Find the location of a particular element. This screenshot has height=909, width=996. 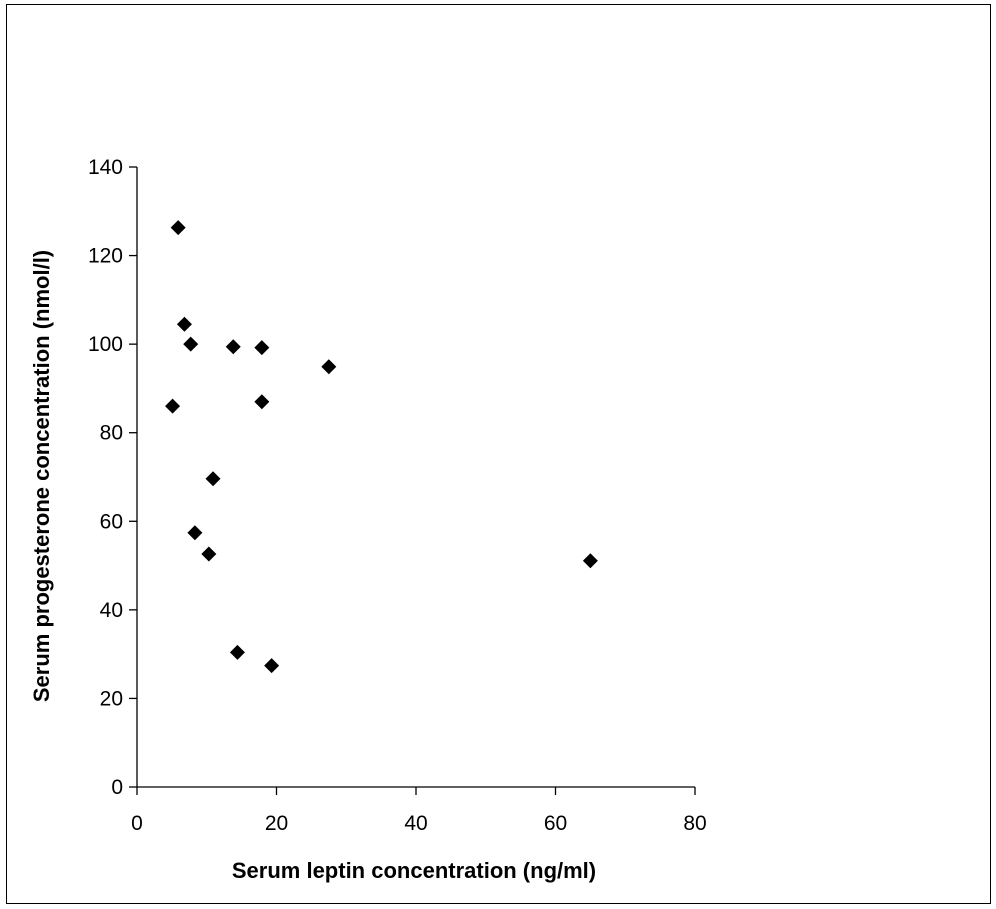

y-tick-label: 20 is located at coordinates (111, 698).